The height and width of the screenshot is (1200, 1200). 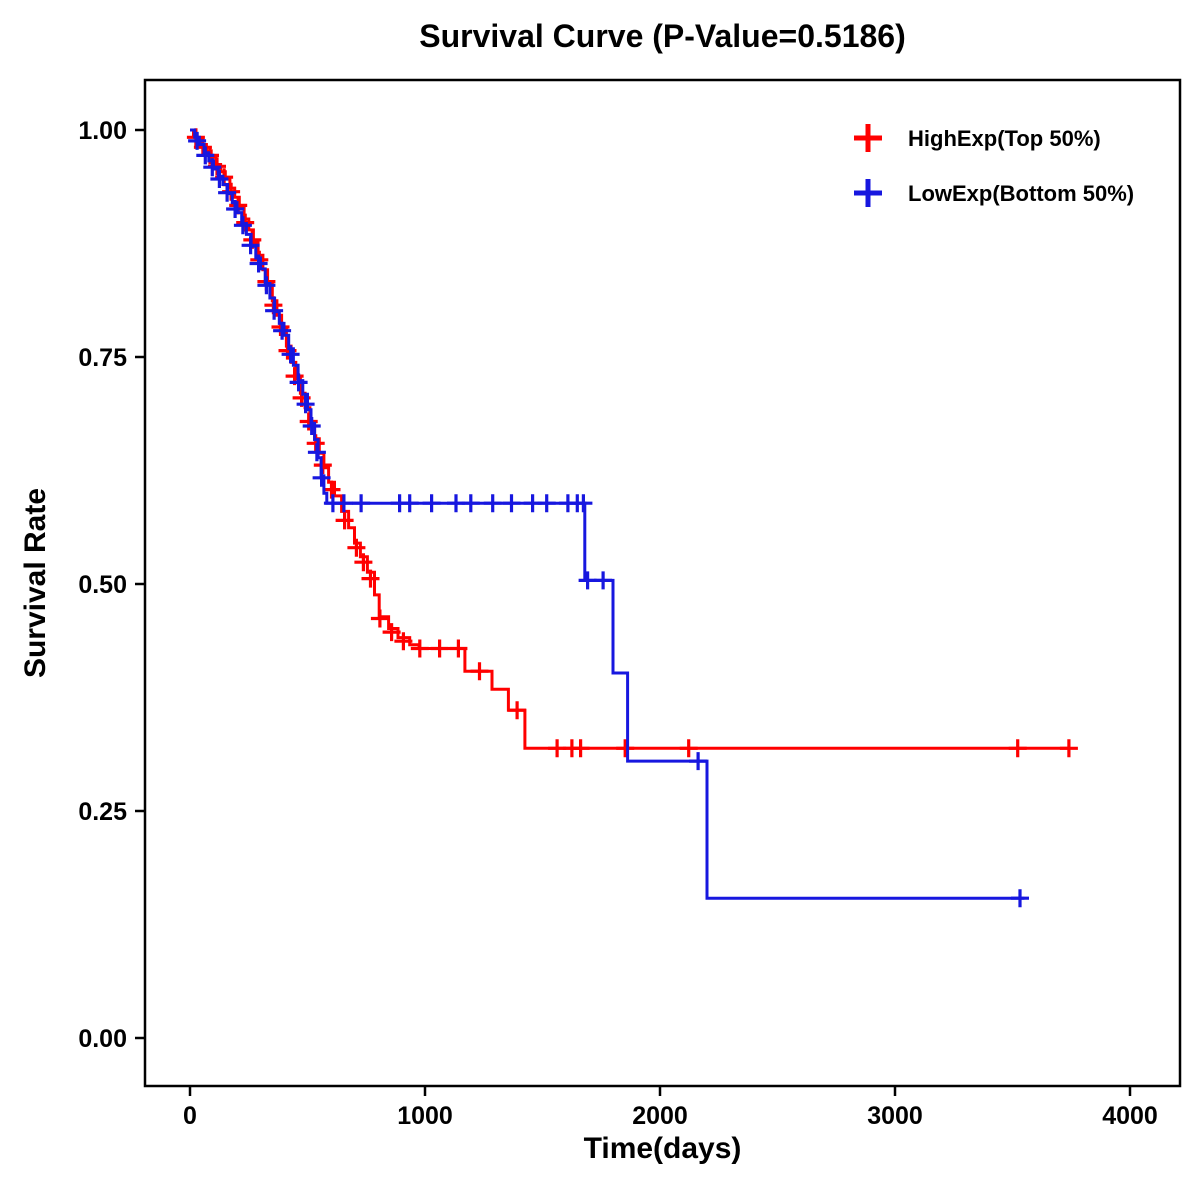 What do you see at coordinates (35, 583) in the screenshot?
I see `y-axis-title: Survival Rate` at bounding box center [35, 583].